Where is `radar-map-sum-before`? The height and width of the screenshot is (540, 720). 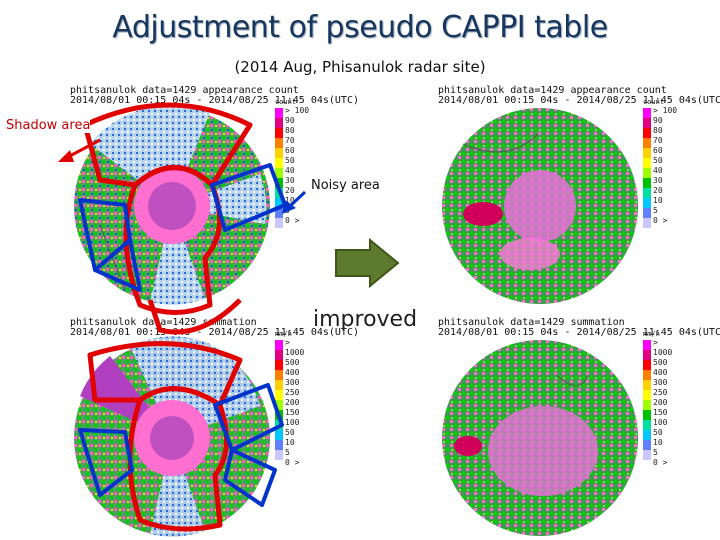 radar-map-sum-before is located at coordinates (172, 436).